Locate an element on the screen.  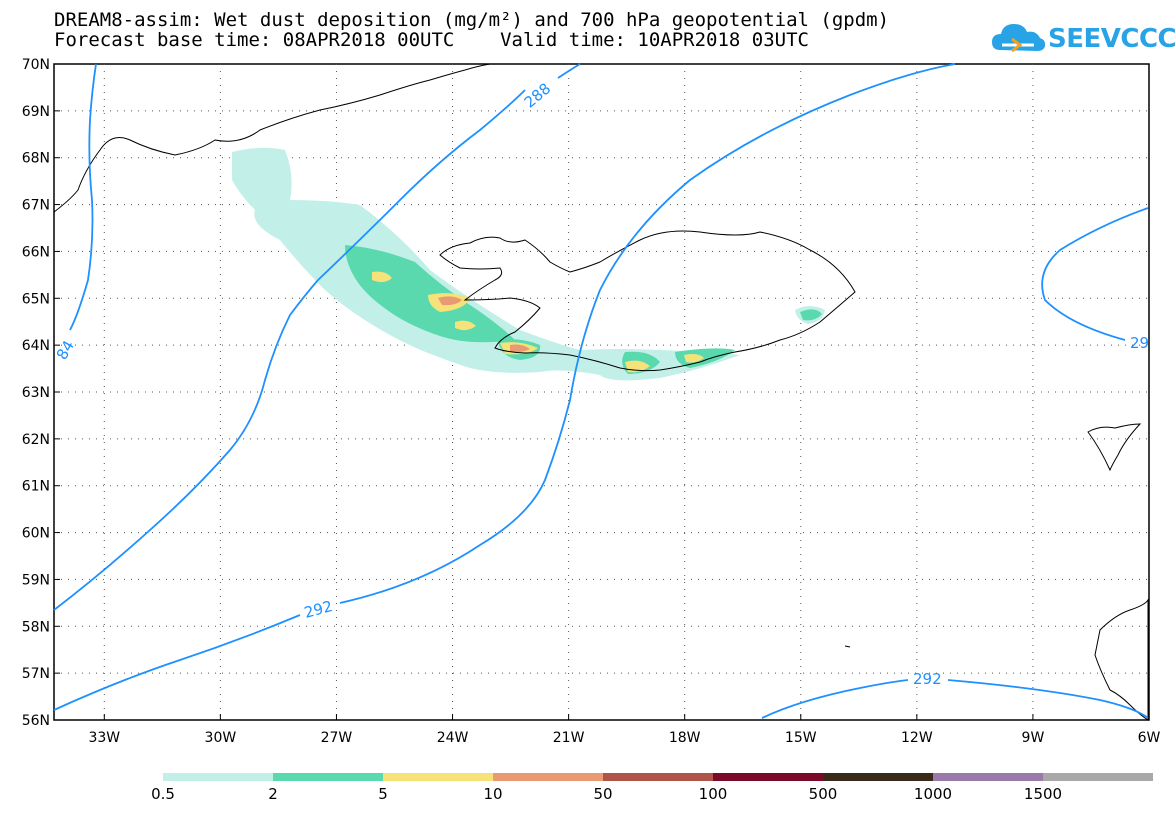
greenland-coast is located at coordinates (272, 138).